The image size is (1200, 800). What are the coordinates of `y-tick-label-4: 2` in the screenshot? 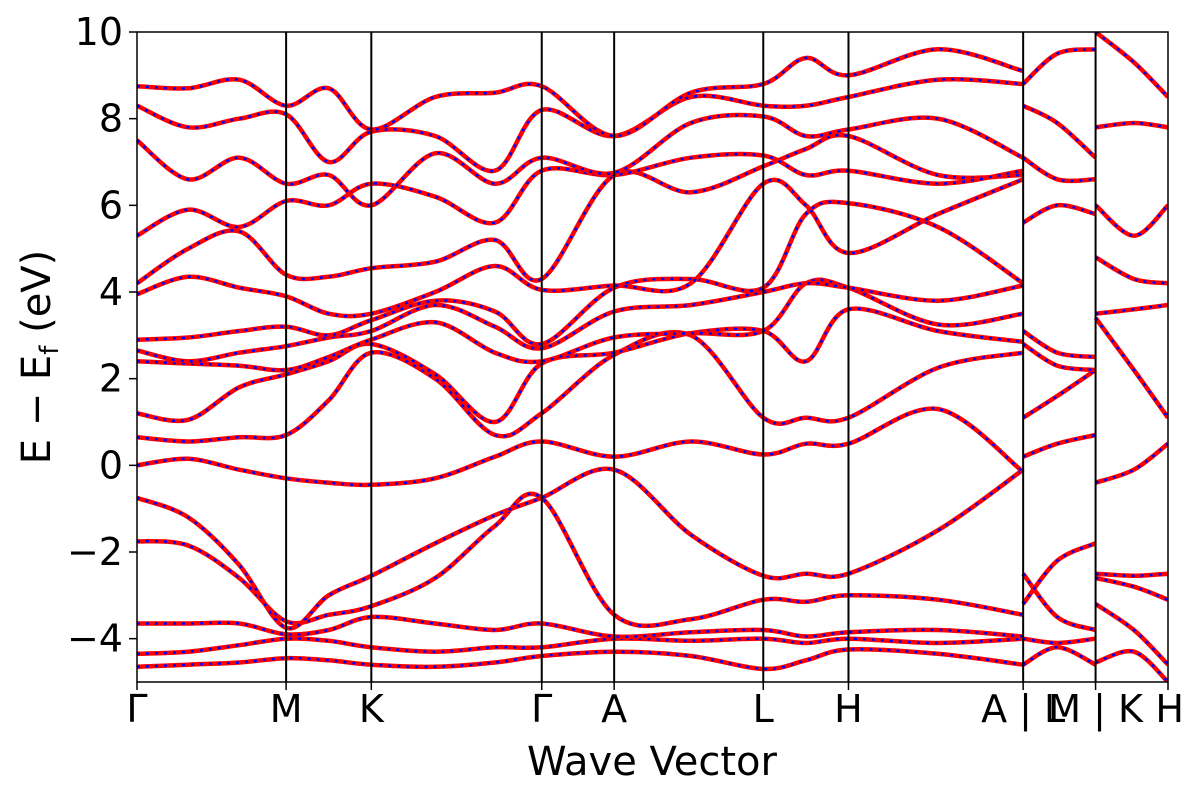 It's located at (111, 379).